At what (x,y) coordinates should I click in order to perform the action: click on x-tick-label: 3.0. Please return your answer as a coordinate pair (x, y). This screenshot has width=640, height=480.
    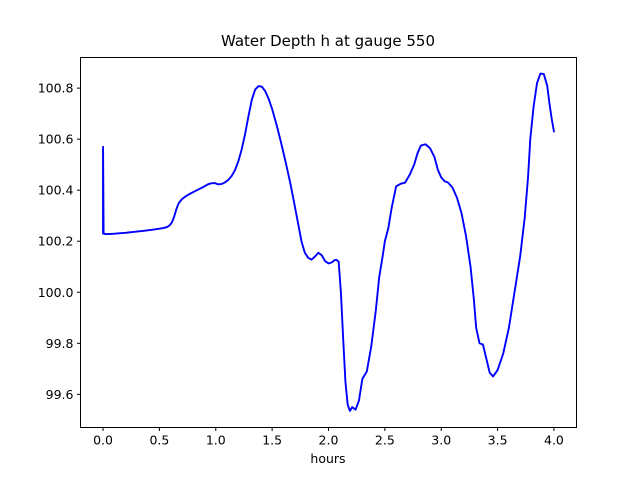
    Looking at the image, I should click on (441, 440).